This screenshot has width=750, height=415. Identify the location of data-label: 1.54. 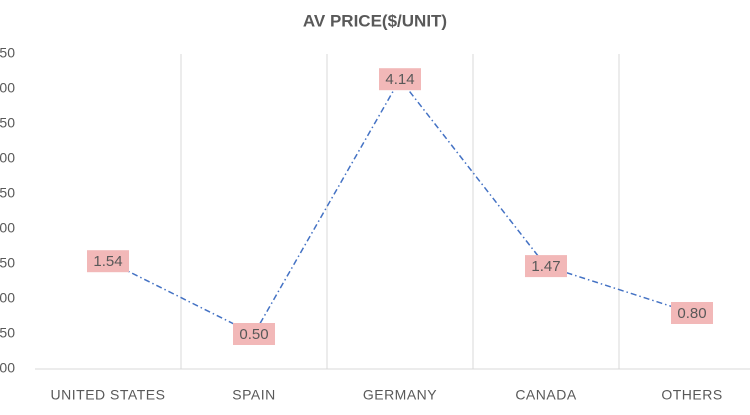
(107, 261).